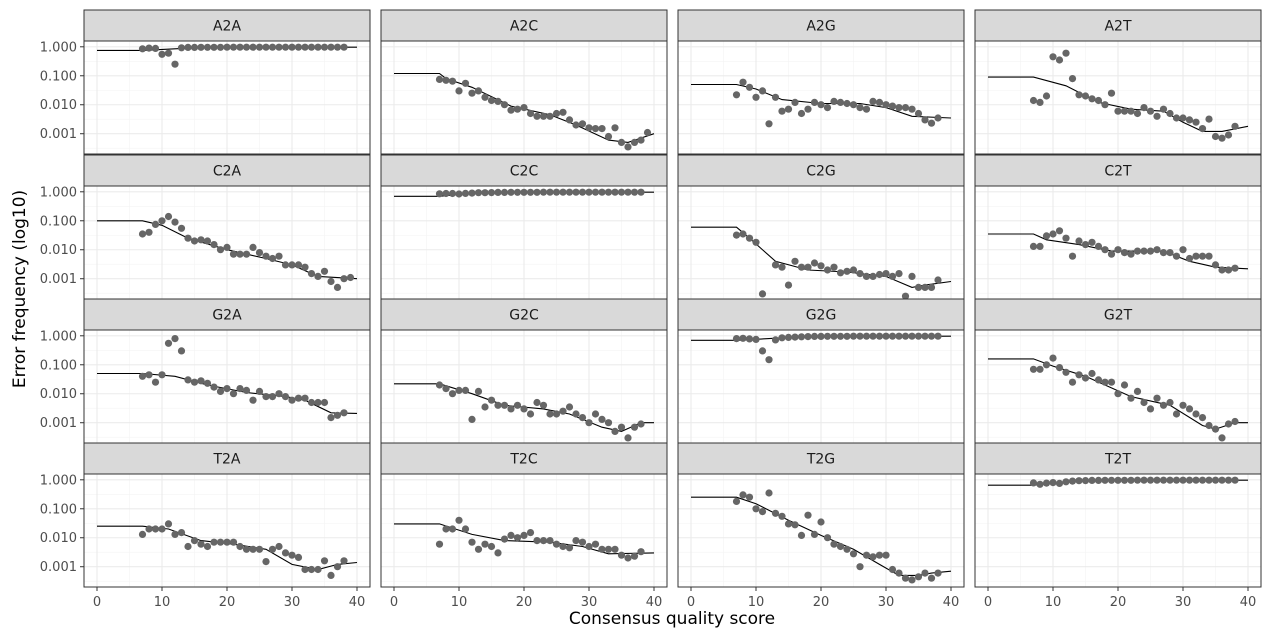  What do you see at coordinates (58, 394) in the screenshot?
I see `y-tick-label: 0.010` at bounding box center [58, 394].